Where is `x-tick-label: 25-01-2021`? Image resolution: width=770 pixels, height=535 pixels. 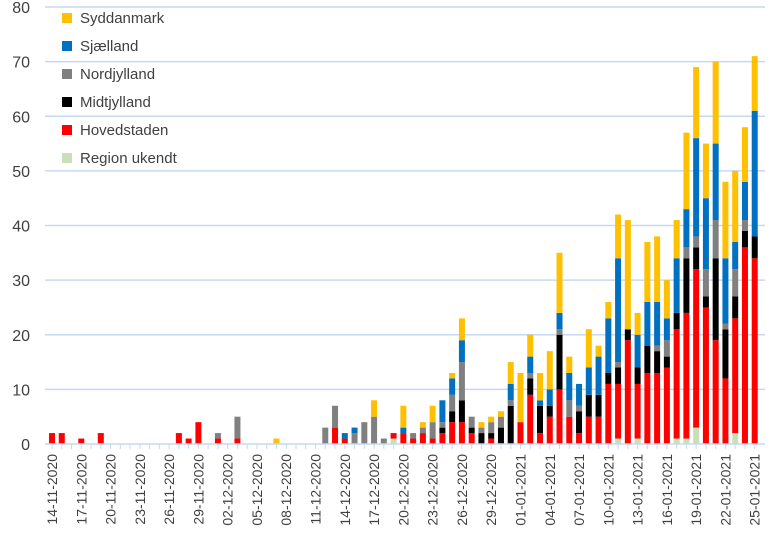 x-tick-label: 25-01-2021 is located at coordinates (755, 490).